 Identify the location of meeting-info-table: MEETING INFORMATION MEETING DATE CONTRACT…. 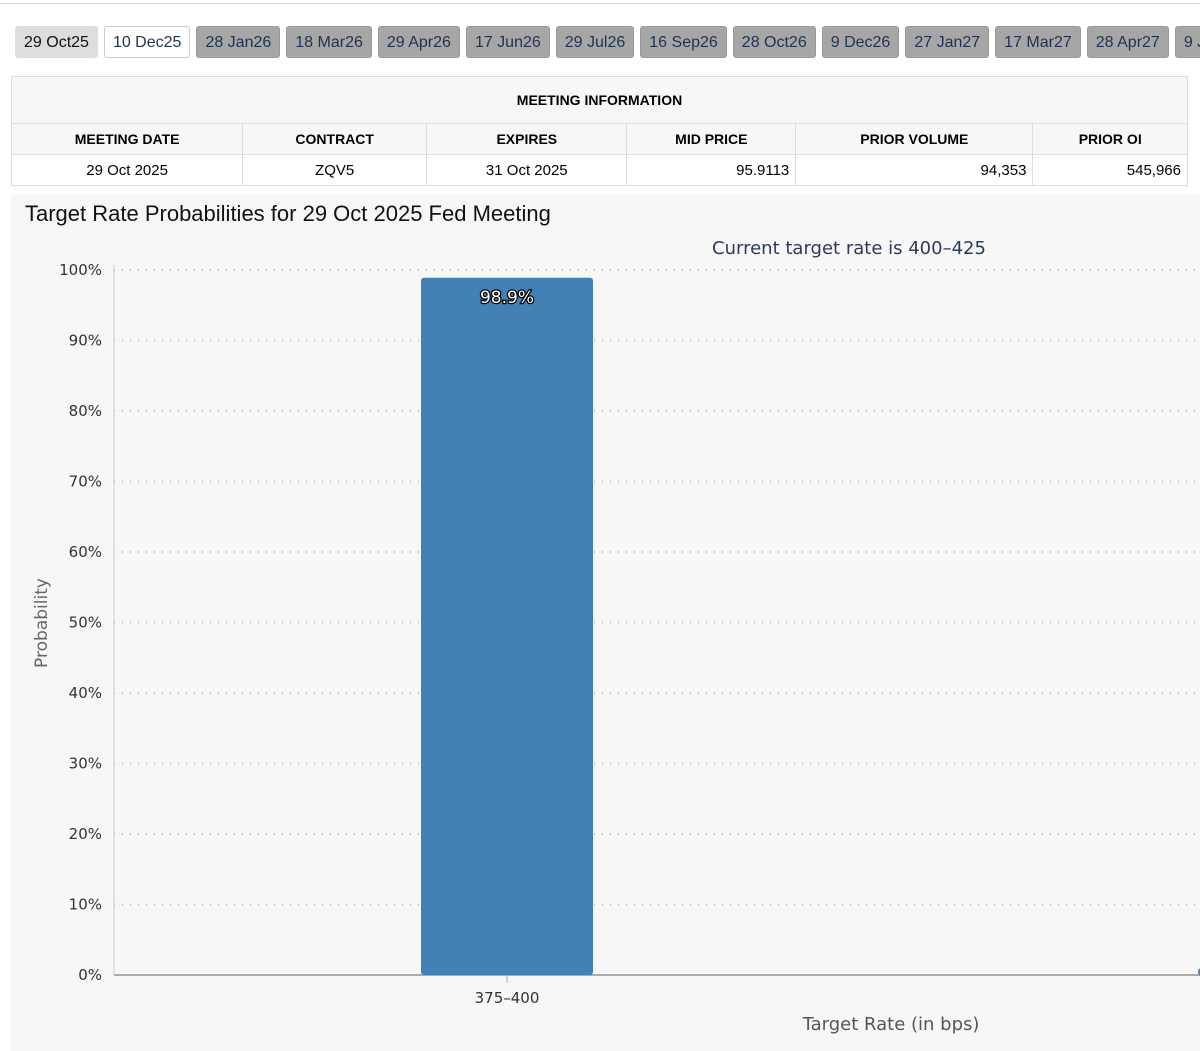
(599, 131).